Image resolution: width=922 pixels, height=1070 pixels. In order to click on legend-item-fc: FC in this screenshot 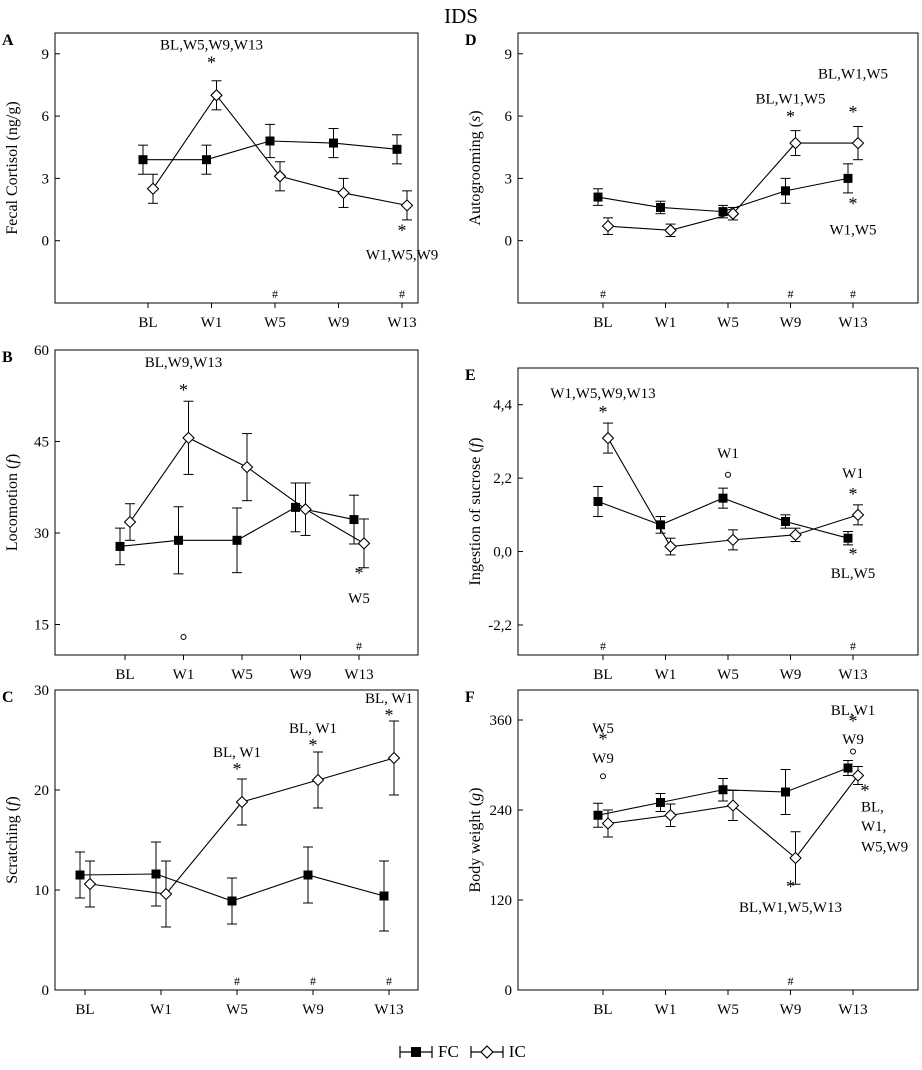, I will do `click(428, 1052)`.